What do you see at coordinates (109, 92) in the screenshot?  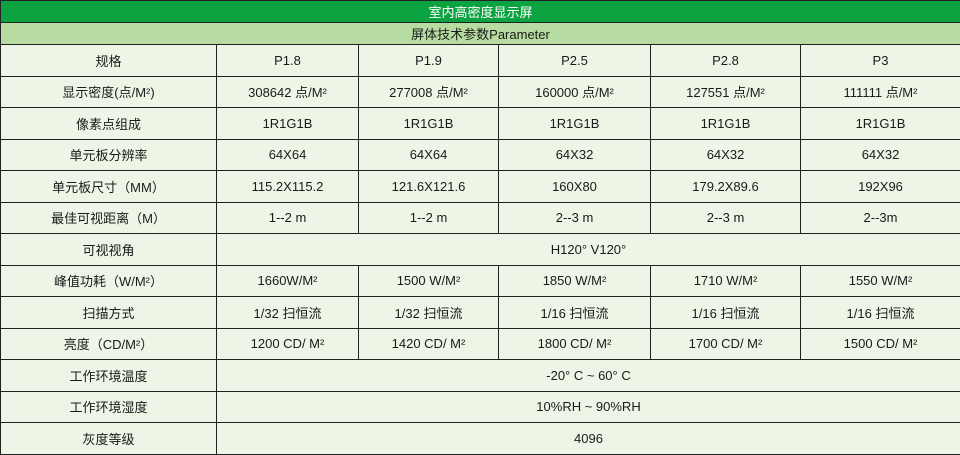 I see `row-label: 显示密度(点/M²)` at bounding box center [109, 92].